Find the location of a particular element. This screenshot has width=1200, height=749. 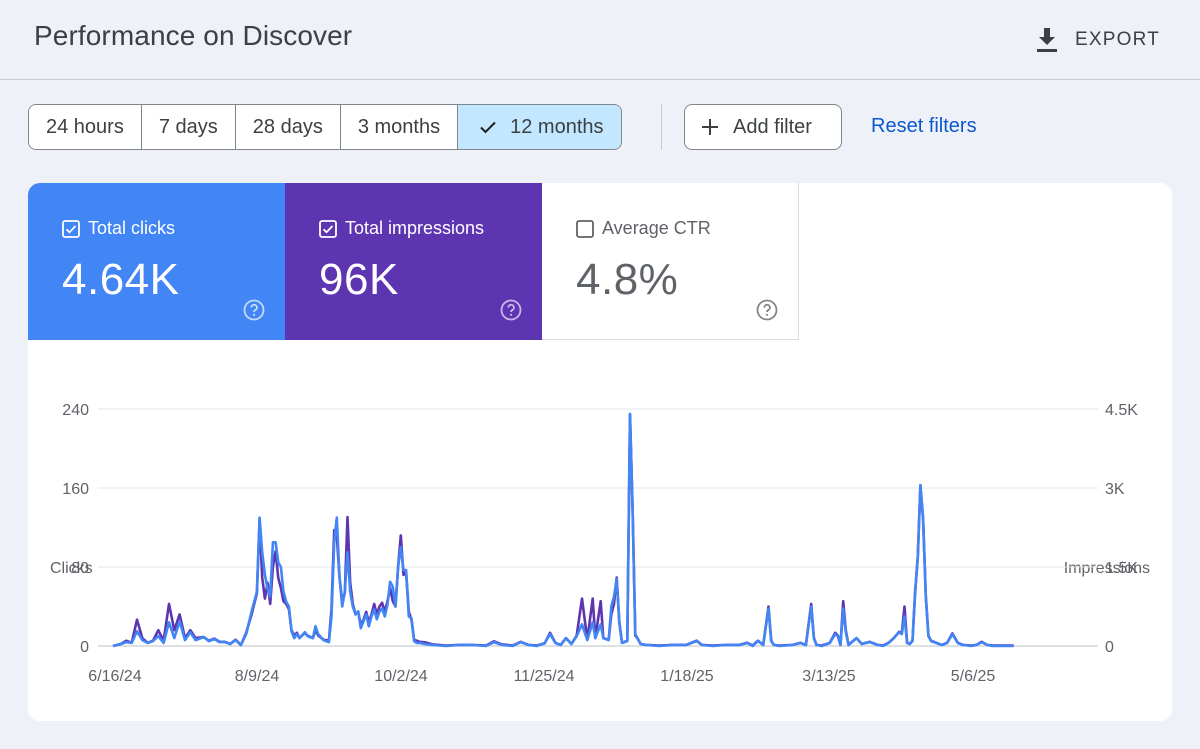

x-tick-label: 1/18/25 is located at coordinates (686, 676).